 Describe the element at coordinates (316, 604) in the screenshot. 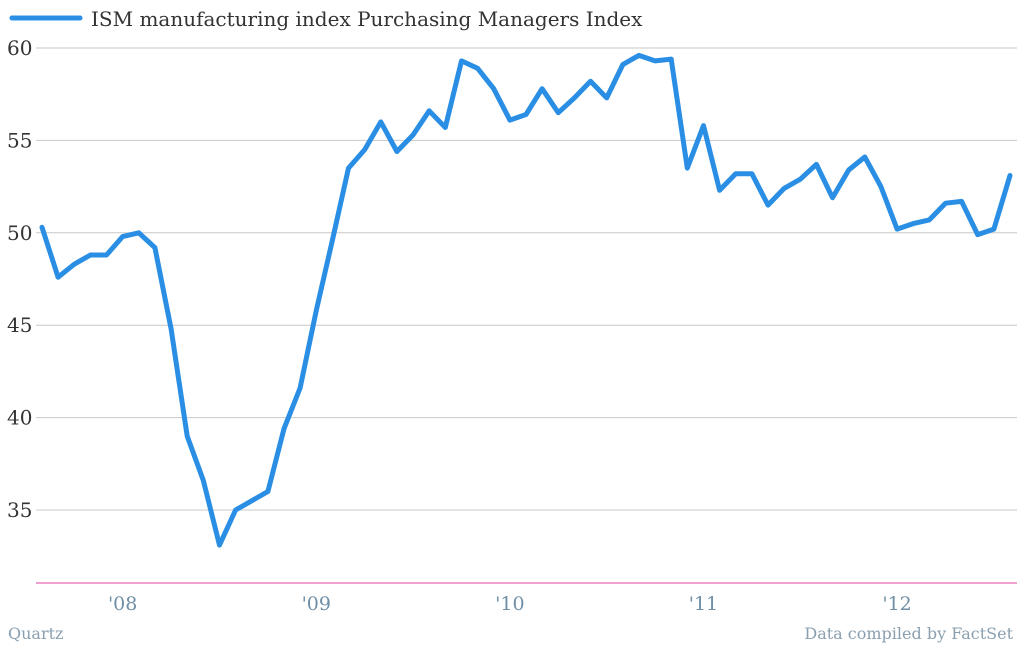

I see `x-tick-label: '09` at that location.